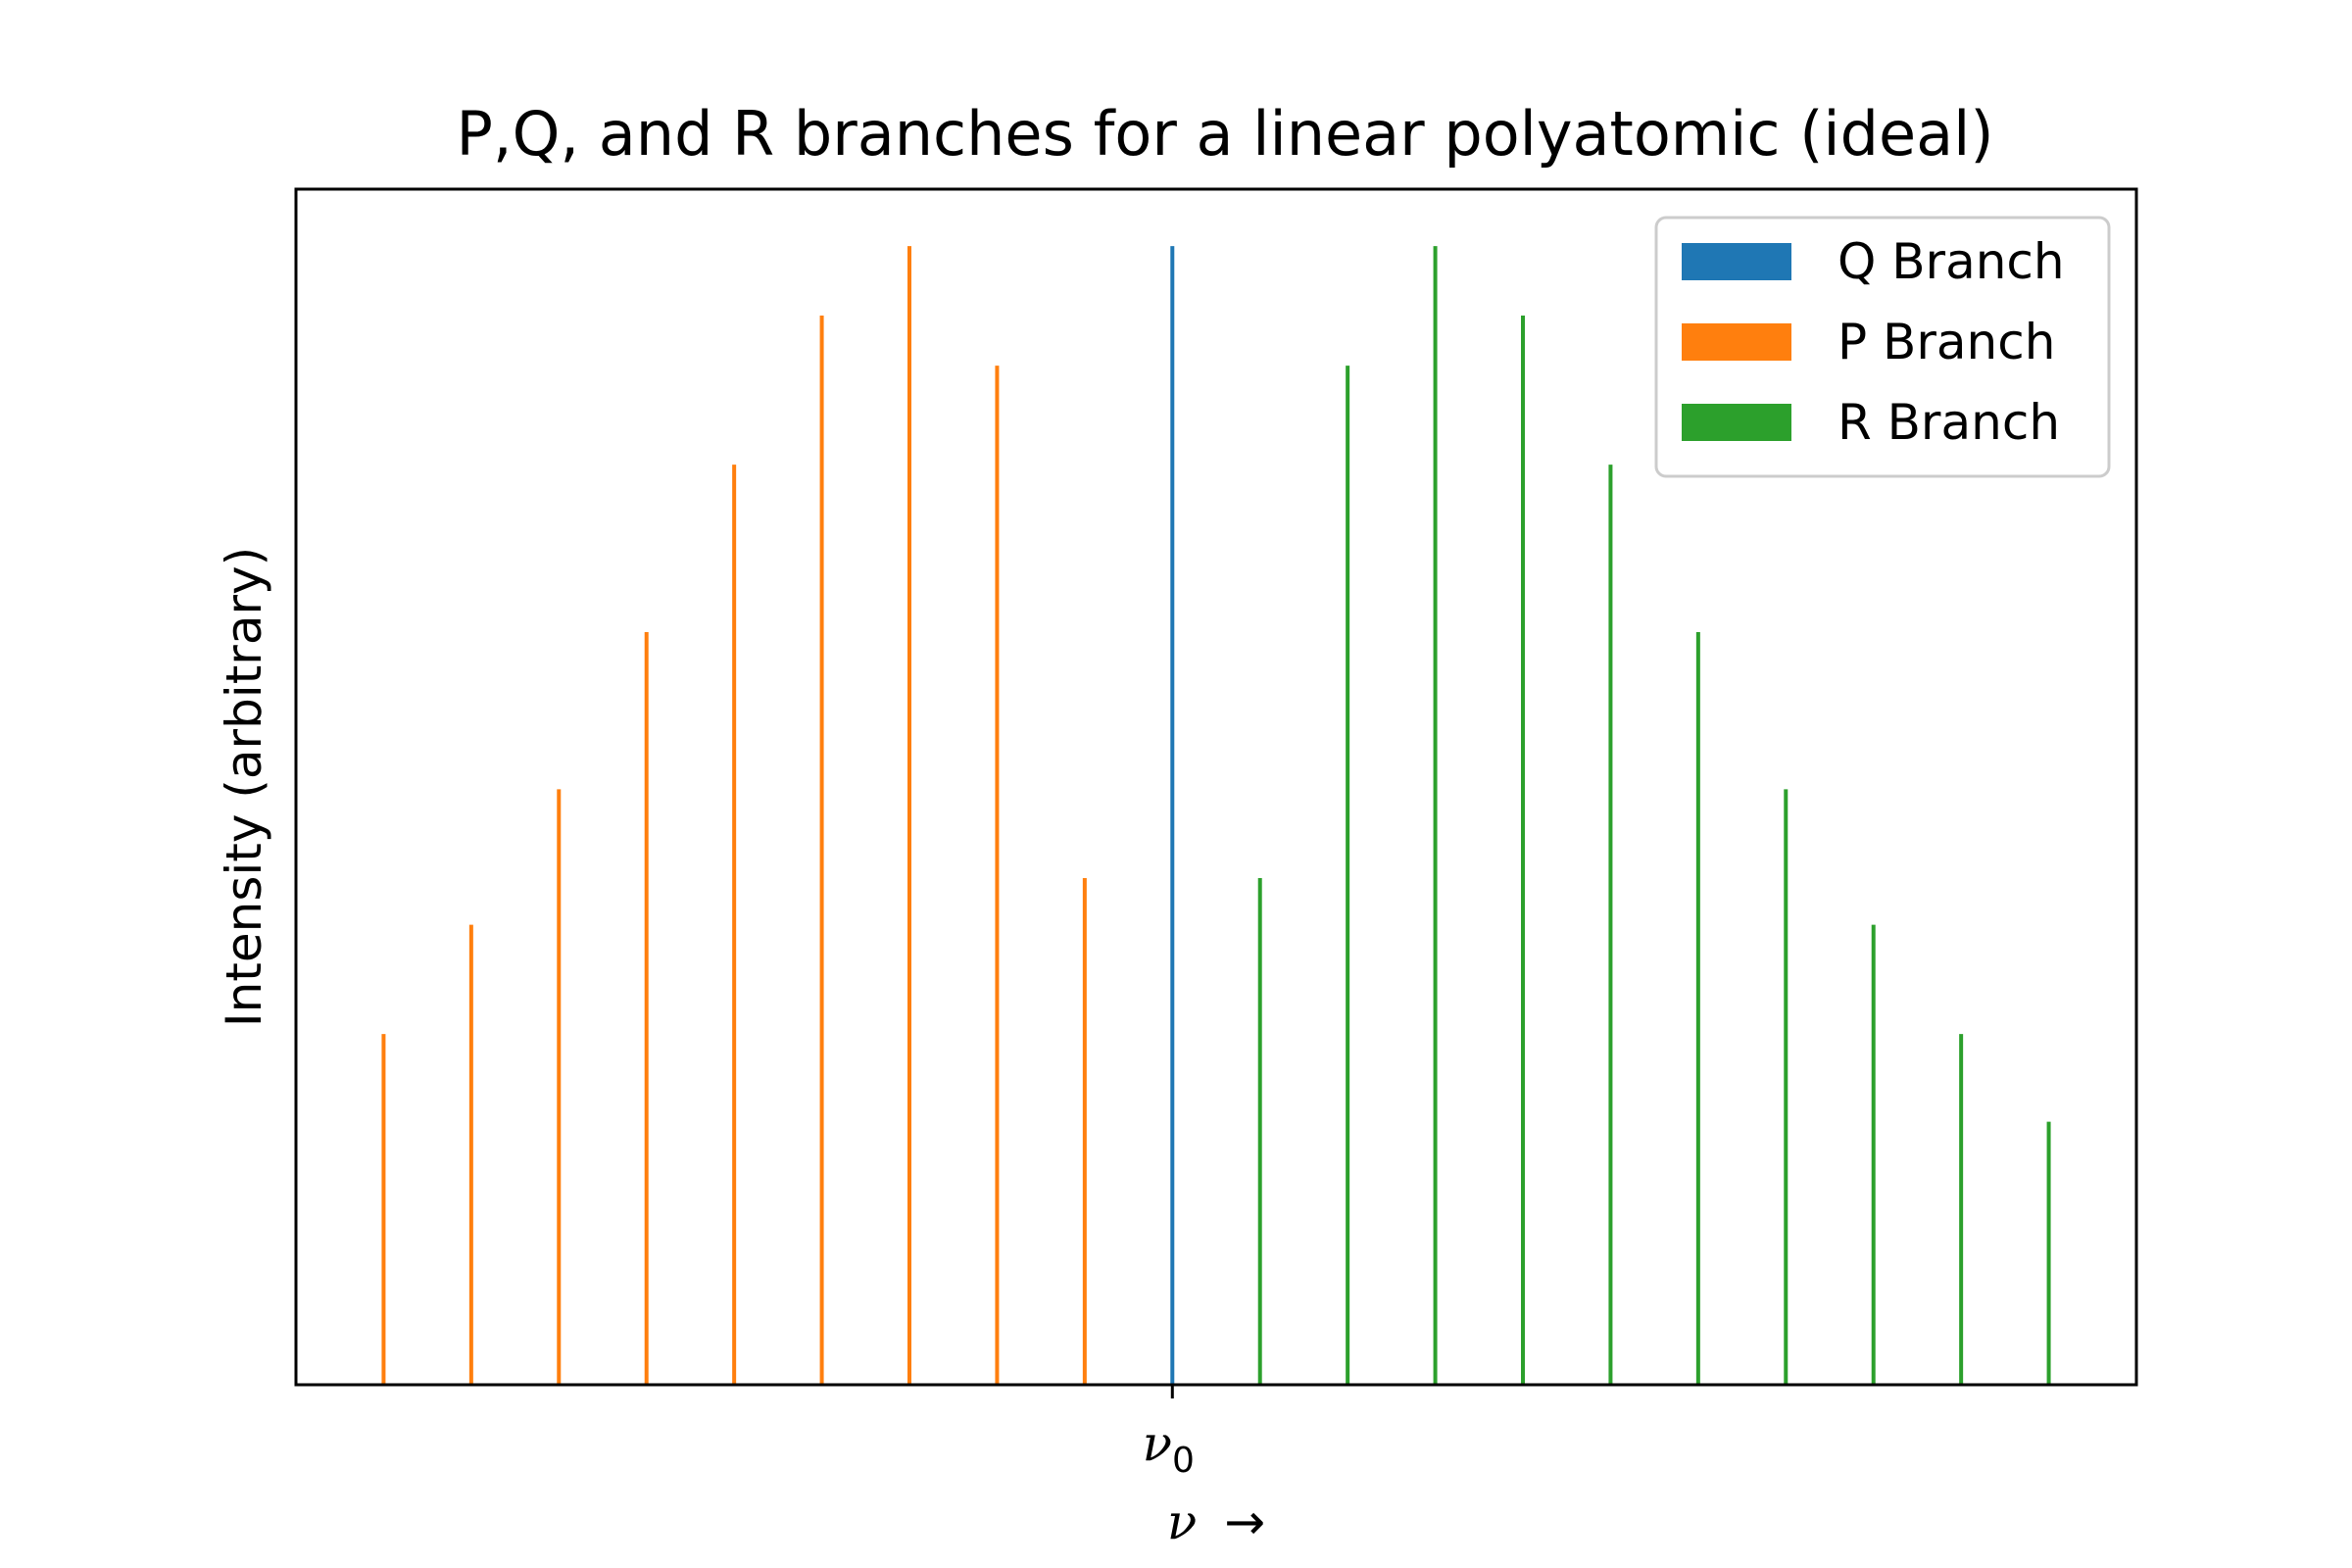 This screenshot has height=1568, width=2352. Describe the element at coordinates (1949, 422) in the screenshot. I see `legend-label-2: R Branch` at that location.